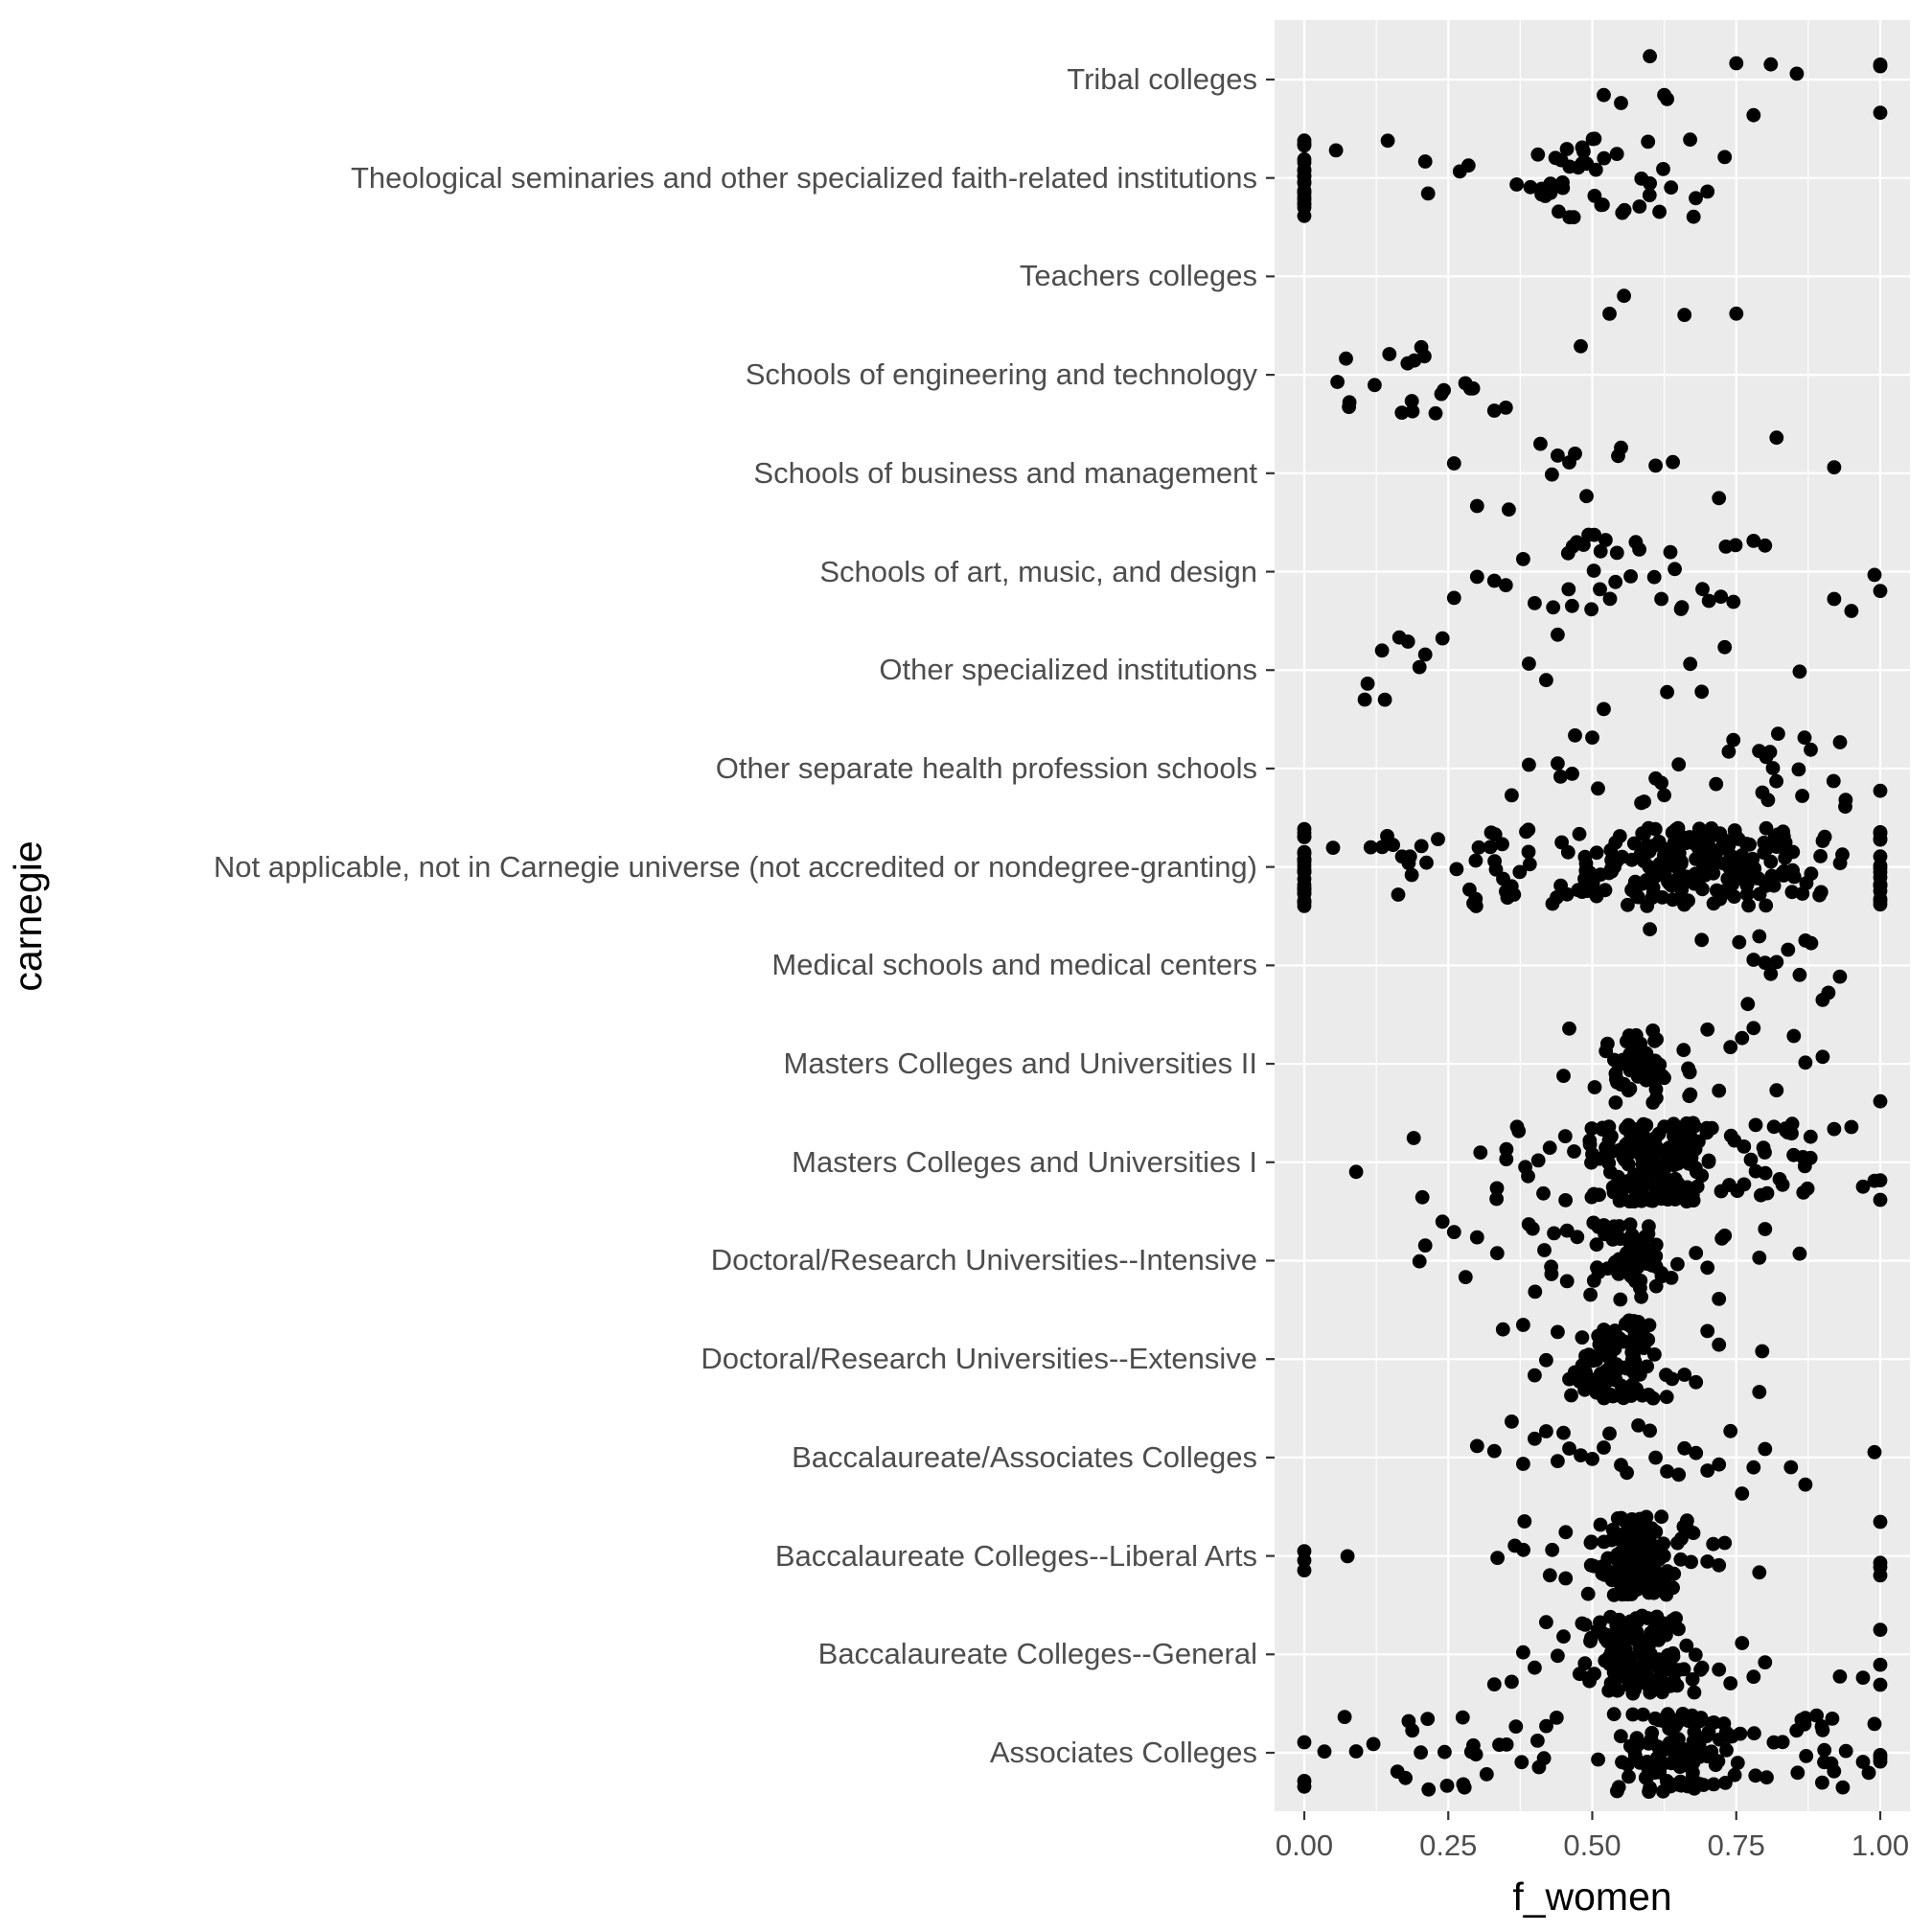 This screenshot has width=1932, height=1932. Describe the element at coordinates (1068, 670) in the screenshot. I see `y-axis-label: Other specialized institutions` at that location.